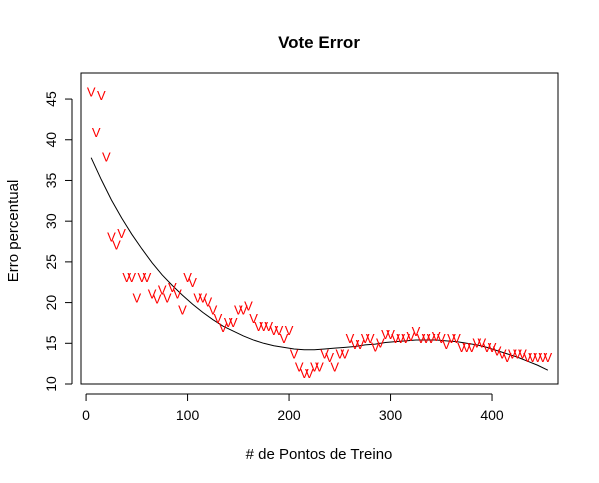 This screenshot has width=599, height=483. I want to click on y-tick-label: 20, so click(51, 303).